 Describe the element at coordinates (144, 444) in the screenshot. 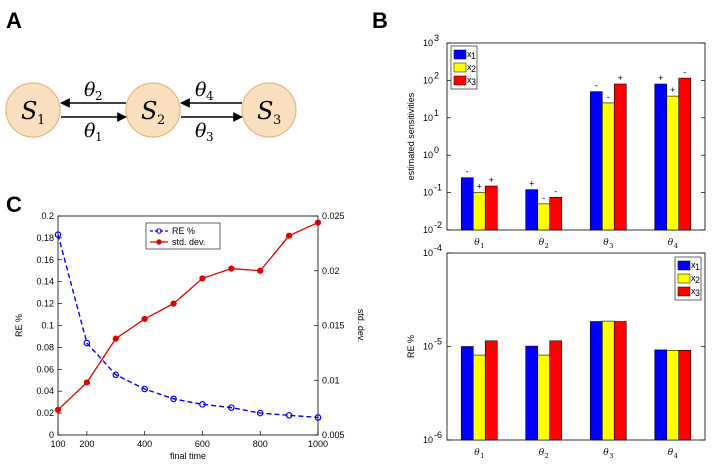

I see `x-tick-label: 400` at that location.